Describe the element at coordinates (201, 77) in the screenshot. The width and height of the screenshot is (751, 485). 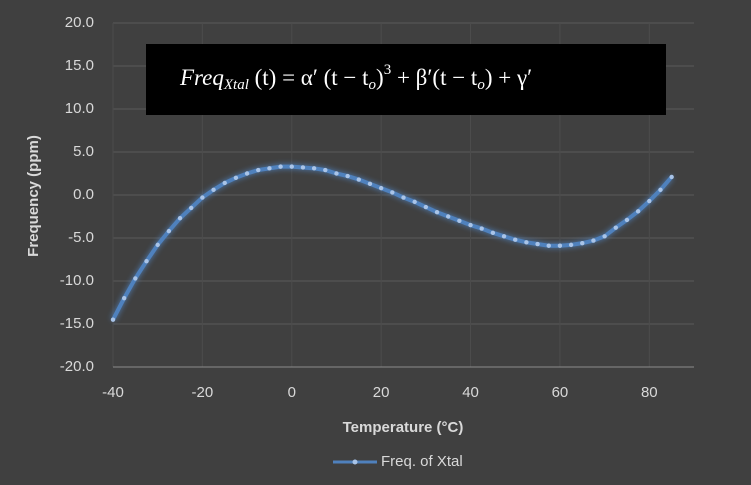
I see `formula-part: Freq` at that location.